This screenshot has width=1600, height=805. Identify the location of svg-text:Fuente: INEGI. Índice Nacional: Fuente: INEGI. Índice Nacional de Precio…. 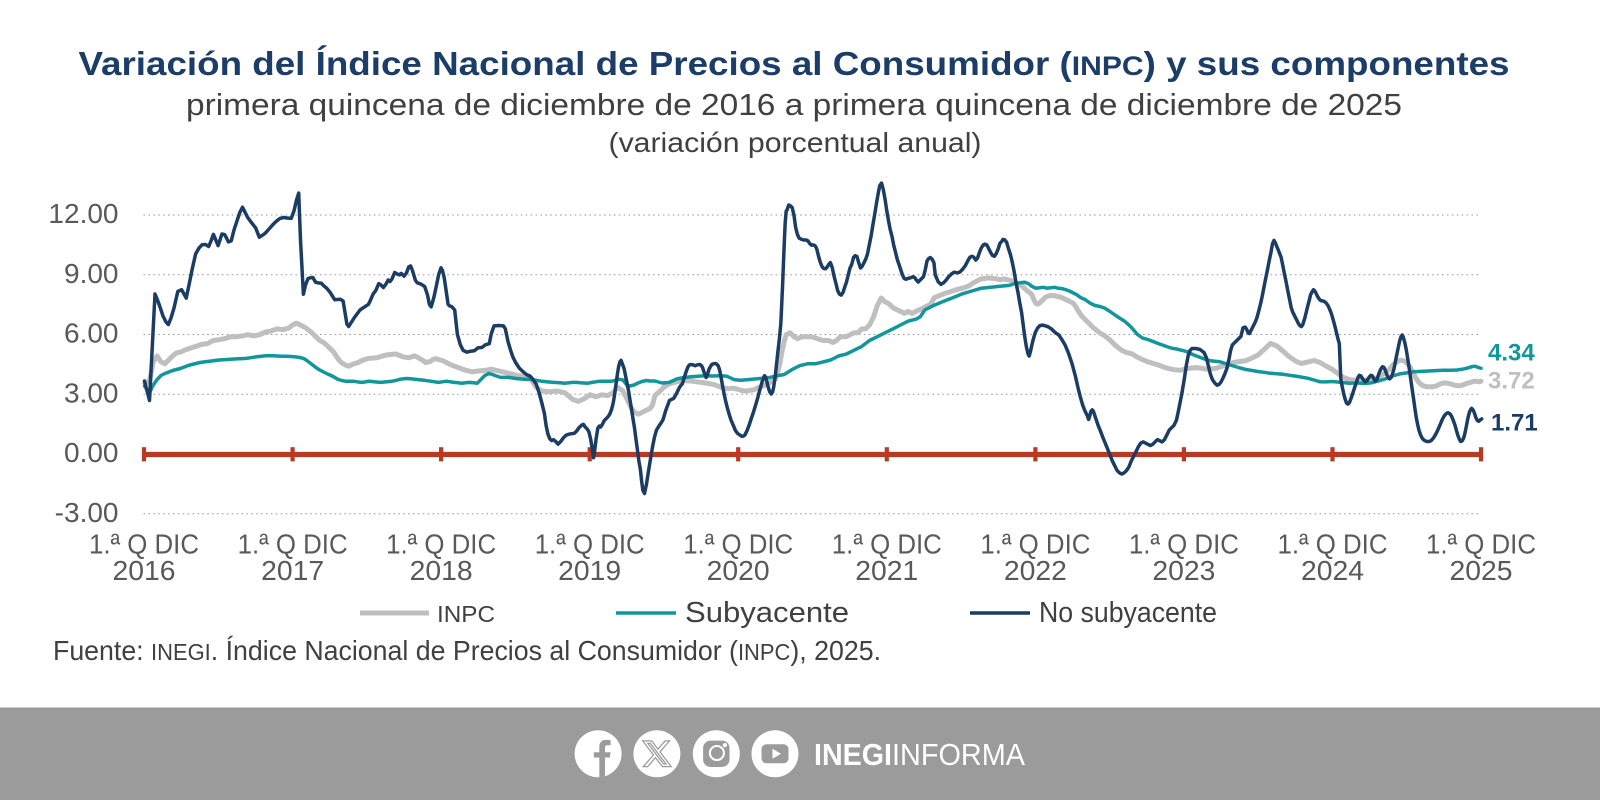
(467, 650).